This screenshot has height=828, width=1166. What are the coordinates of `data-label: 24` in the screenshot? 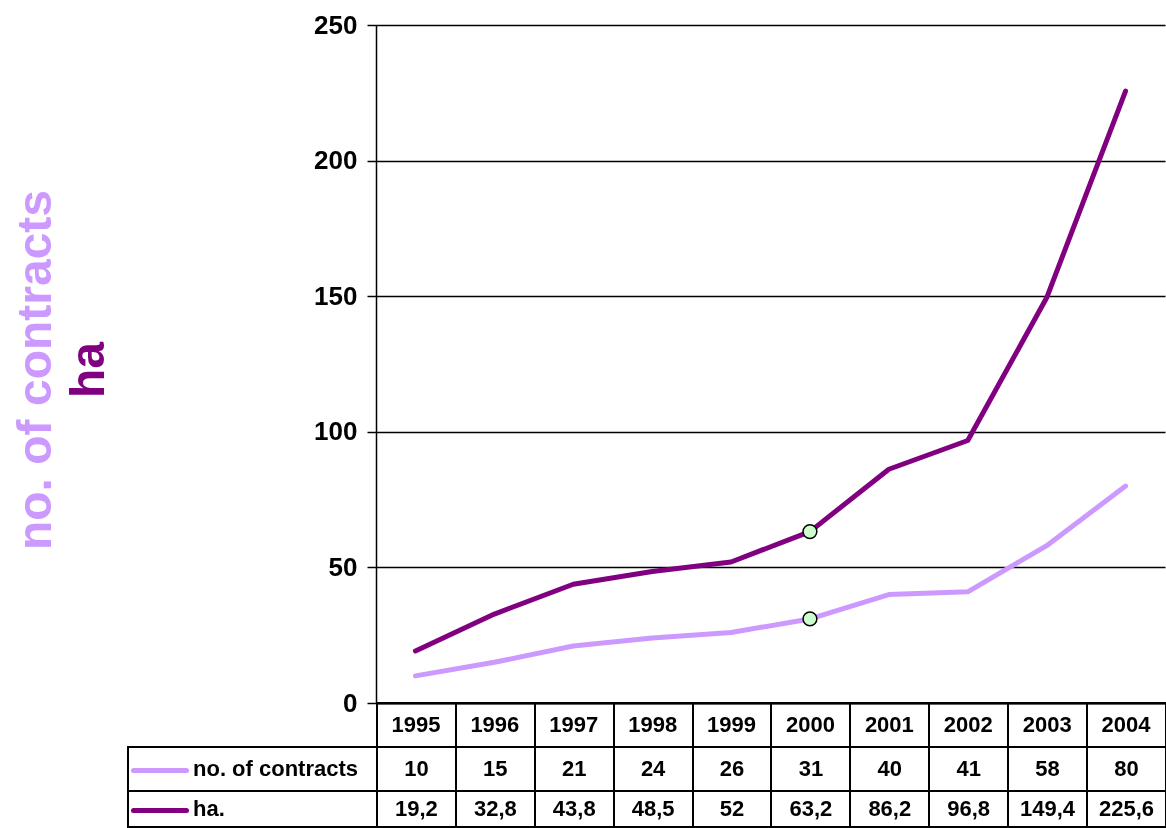 It's located at (653, 768).